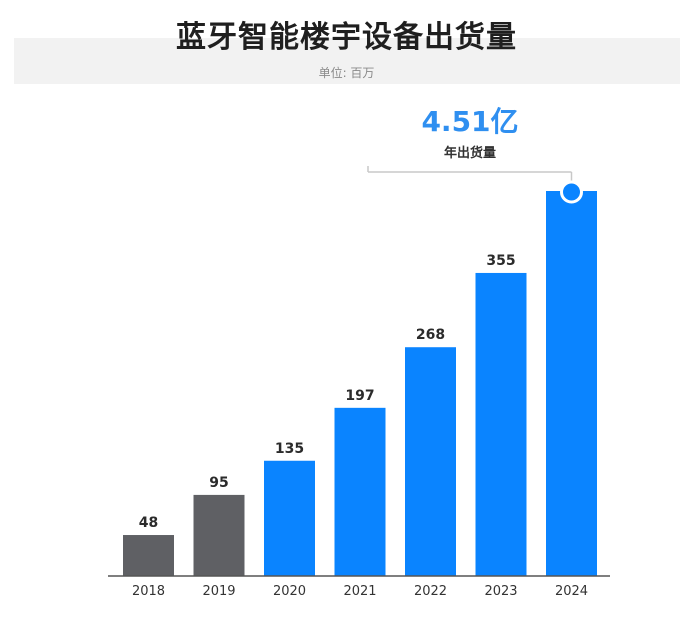 This screenshot has height=621, width=693. I want to click on bar-2021, so click(360, 491).